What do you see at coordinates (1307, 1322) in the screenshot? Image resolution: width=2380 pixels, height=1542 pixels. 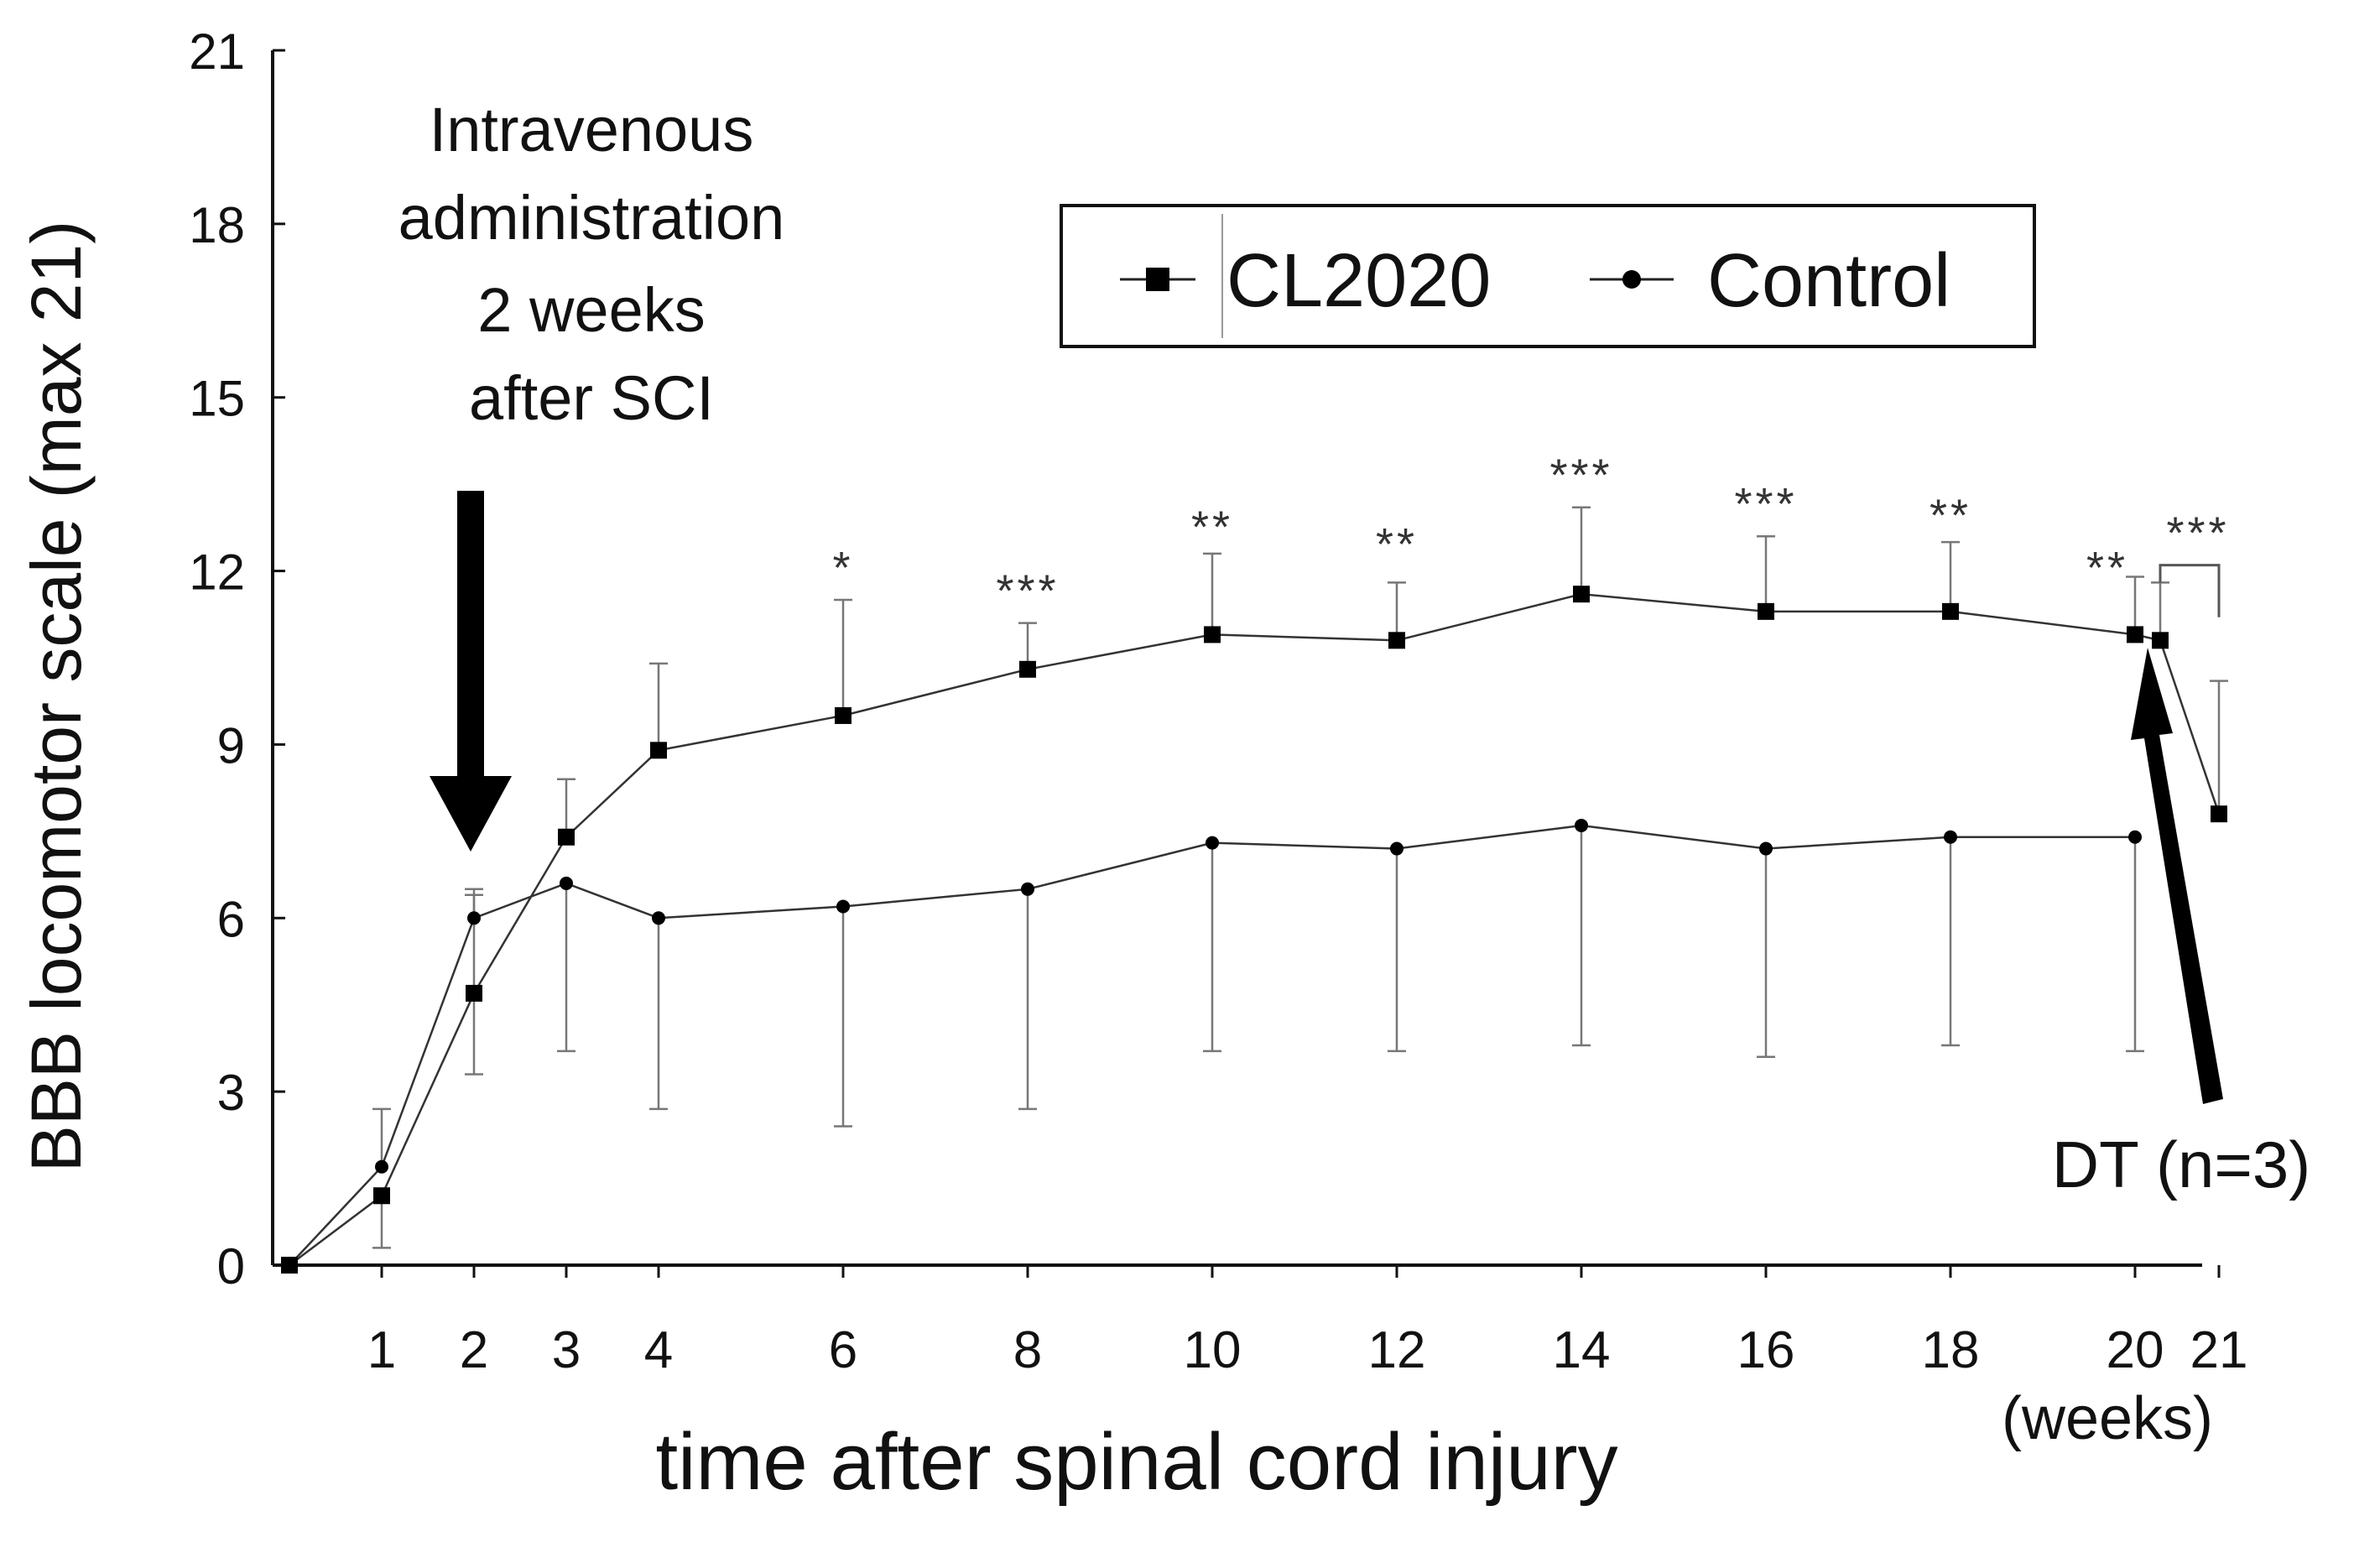 I see `x-ticks: 1 2 3 4 6 8 10 12 14 16 18 20 21` at bounding box center [1307, 1322].